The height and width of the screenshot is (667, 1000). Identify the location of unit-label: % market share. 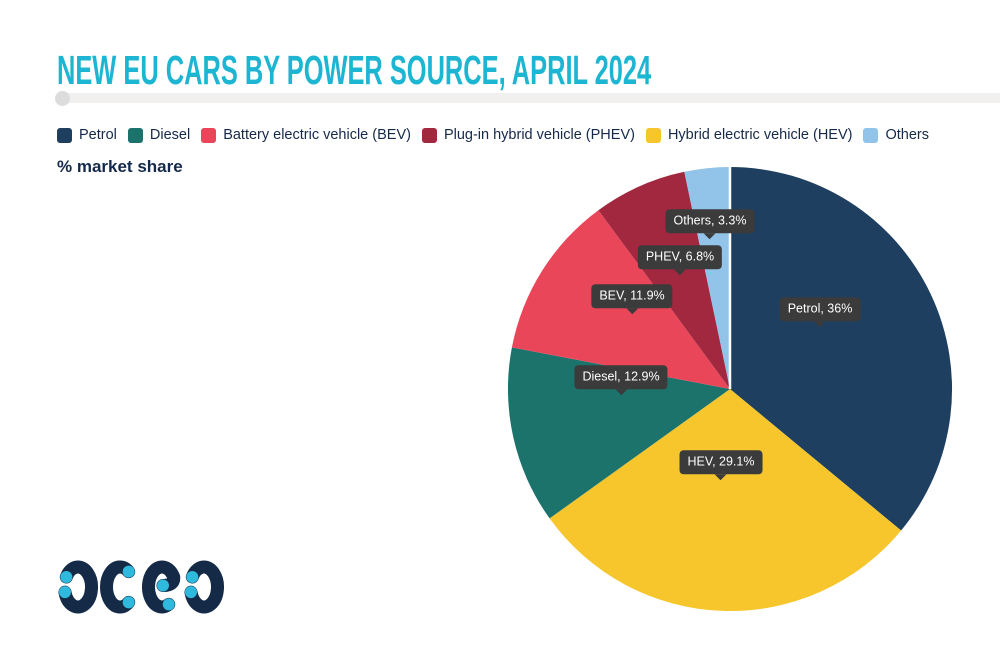
(120, 166).